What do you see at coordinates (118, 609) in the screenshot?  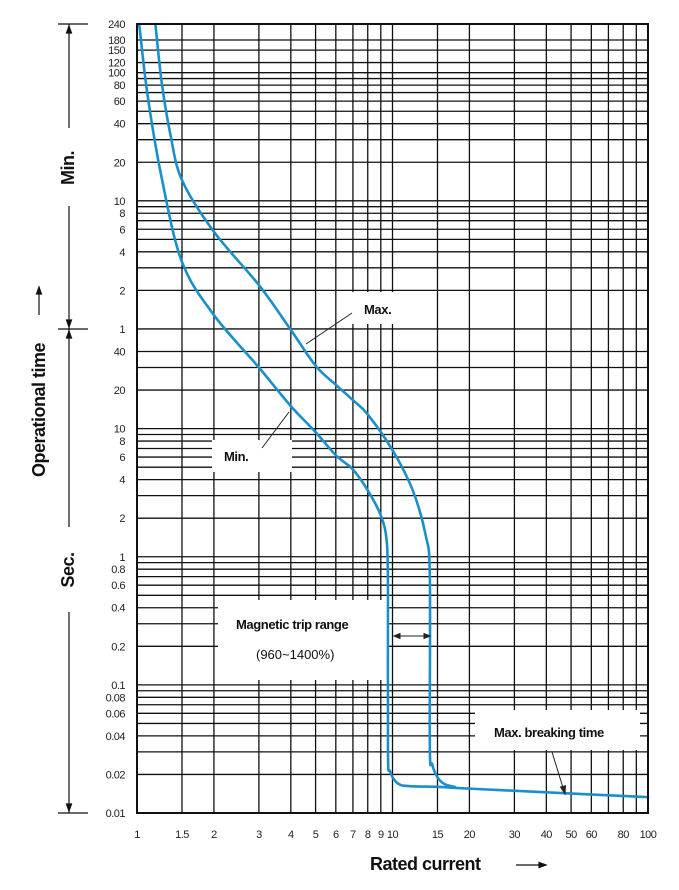 I see `y-tick-label-seconds: 0.4` at bounding box center [118, 609].